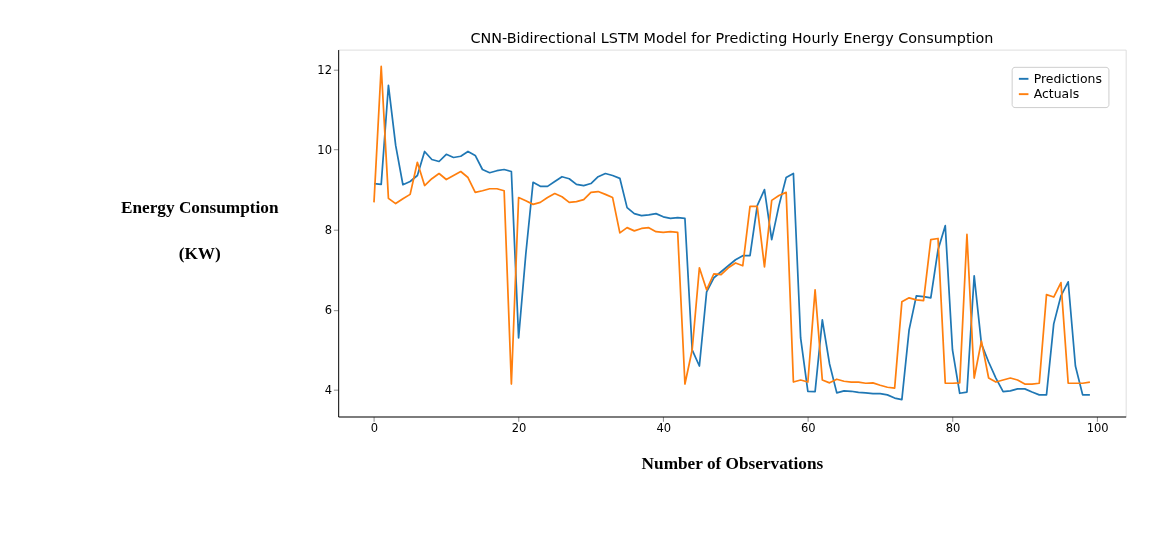 This screenshot has width=1164, height=554. I want to click on chart-title: CNN-Bidirectional LSTM Model for Predicting Hourly Energy Consumption, so click(732, 37).